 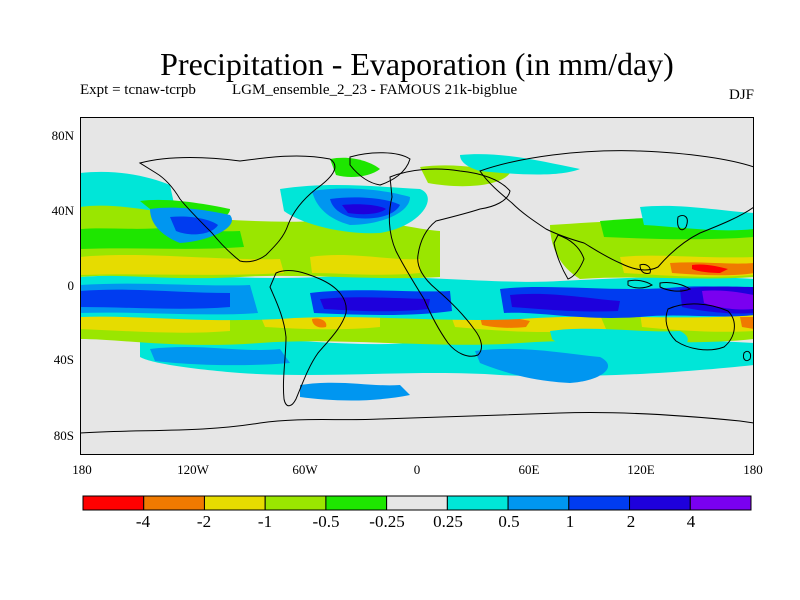 I want to click on colorbar-label: 4, so click(x=691, y=521).